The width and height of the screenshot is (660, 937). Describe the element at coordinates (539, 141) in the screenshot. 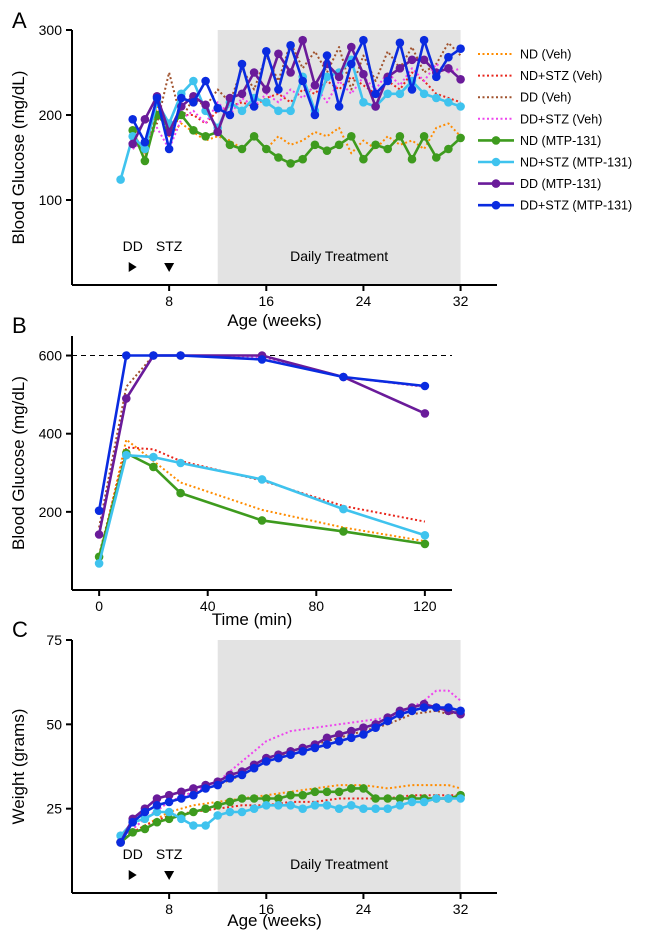

I see `legend-item: ND (MTP-131)` at that location.